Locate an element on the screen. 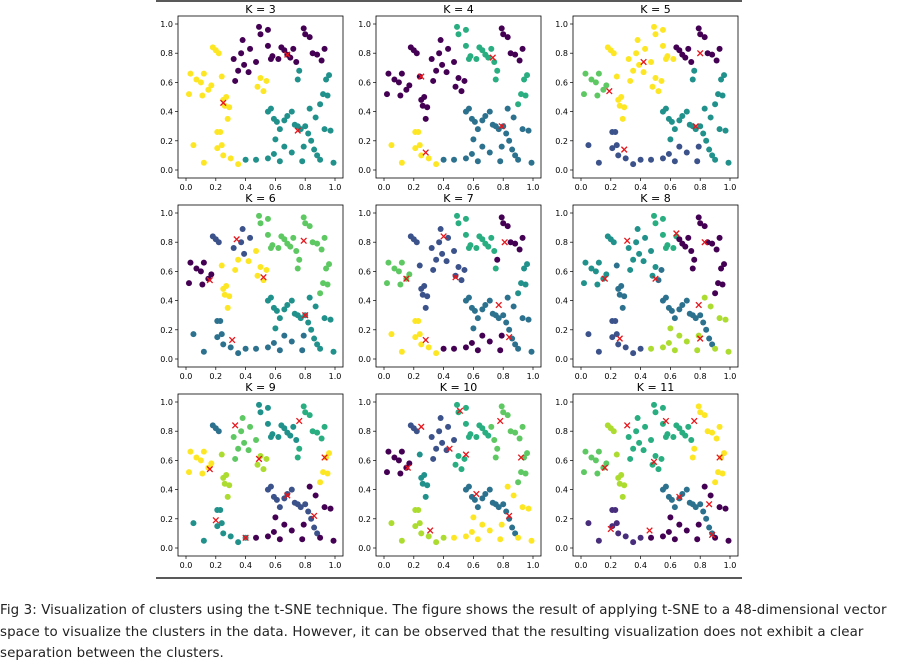 The image size is (897, 668). x-tick-label: 0.2 is located at coordinates (610, 565).